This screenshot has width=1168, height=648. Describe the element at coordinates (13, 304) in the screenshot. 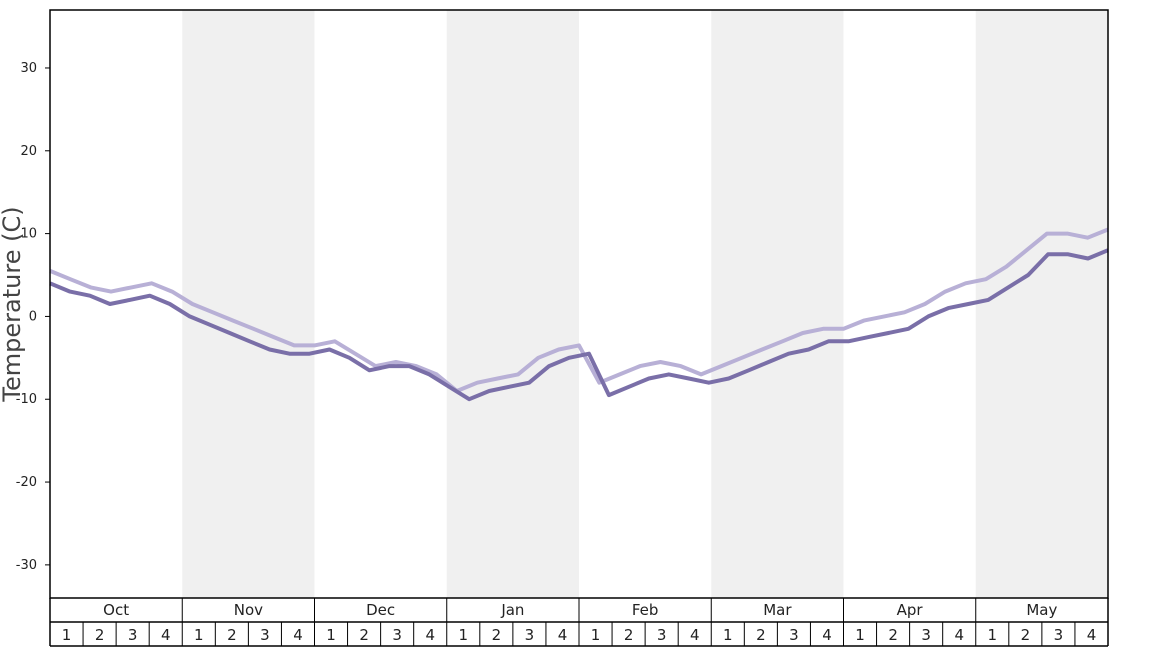

I see `y-axis-title: Temperature (C)` at that location.